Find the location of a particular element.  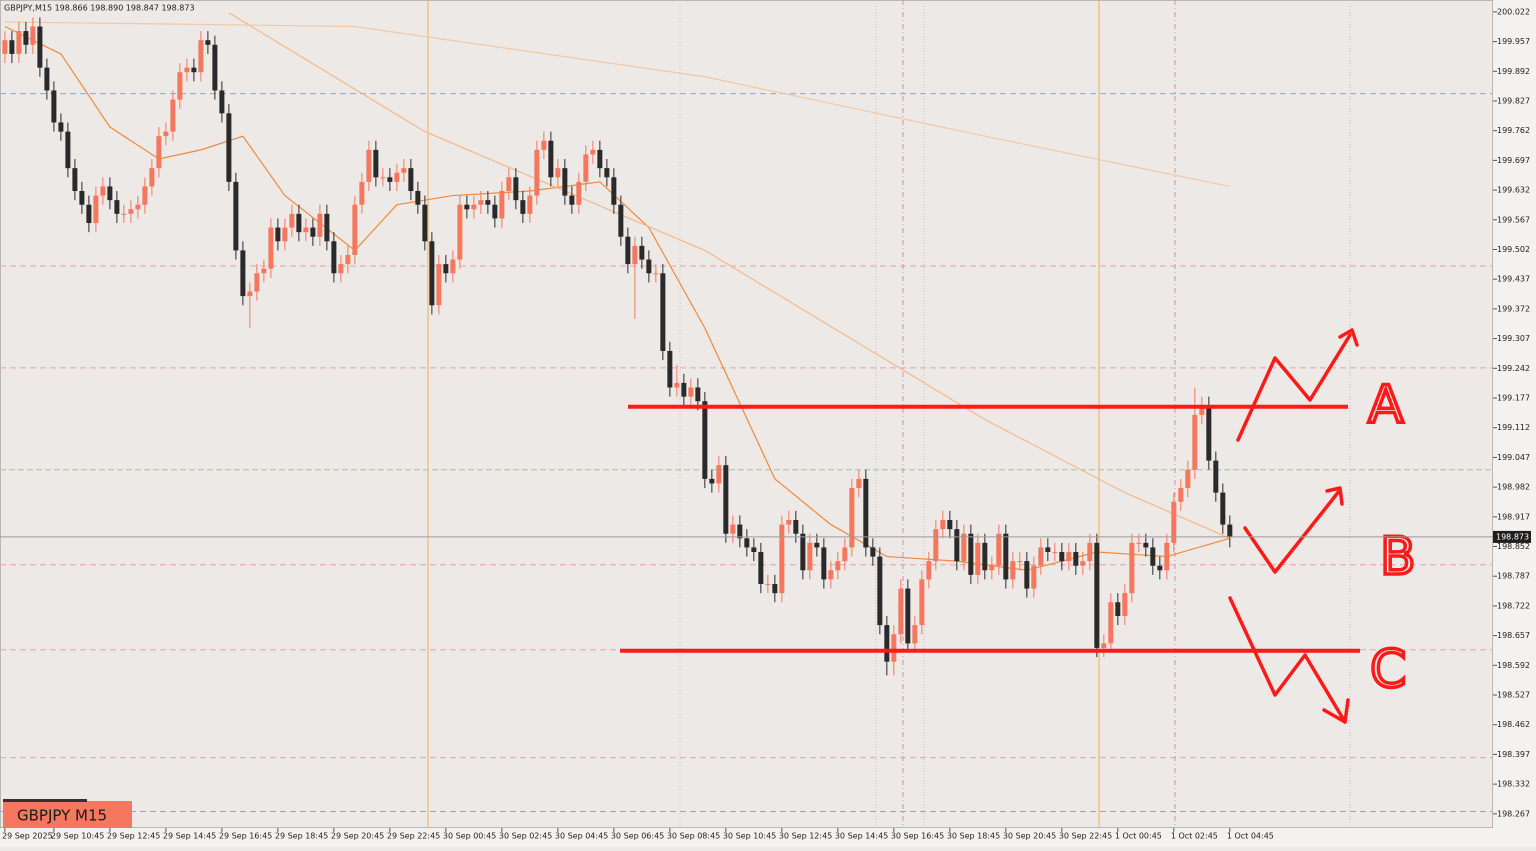

x-tick-label: 30 Sep 22:45 is located at coordinates (1085, 836).